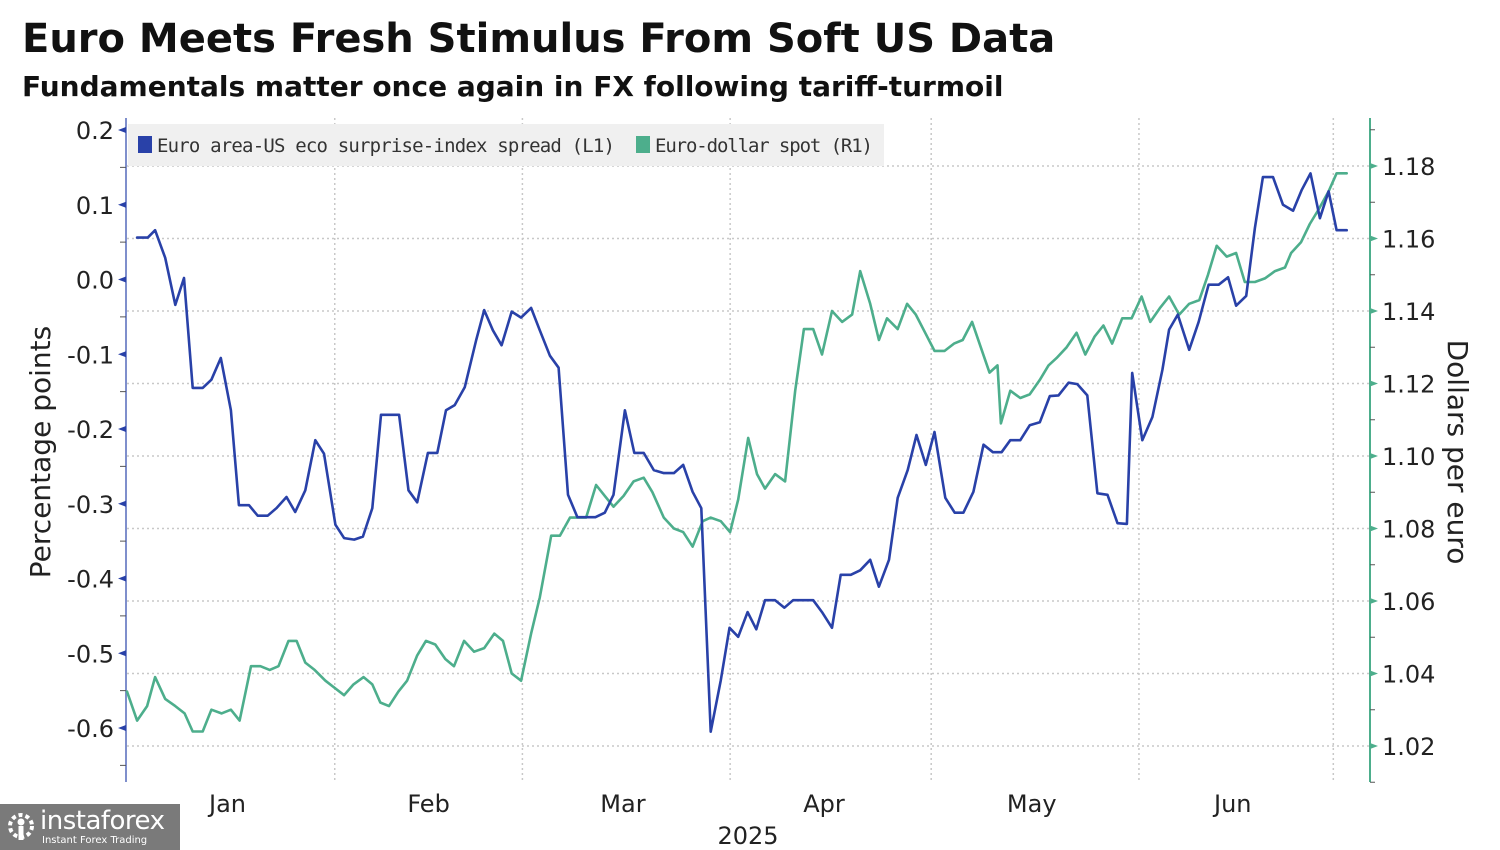 This screenshot has width=1500, height=850. I want to click on legend-swatch-blue, so click(145, 144).